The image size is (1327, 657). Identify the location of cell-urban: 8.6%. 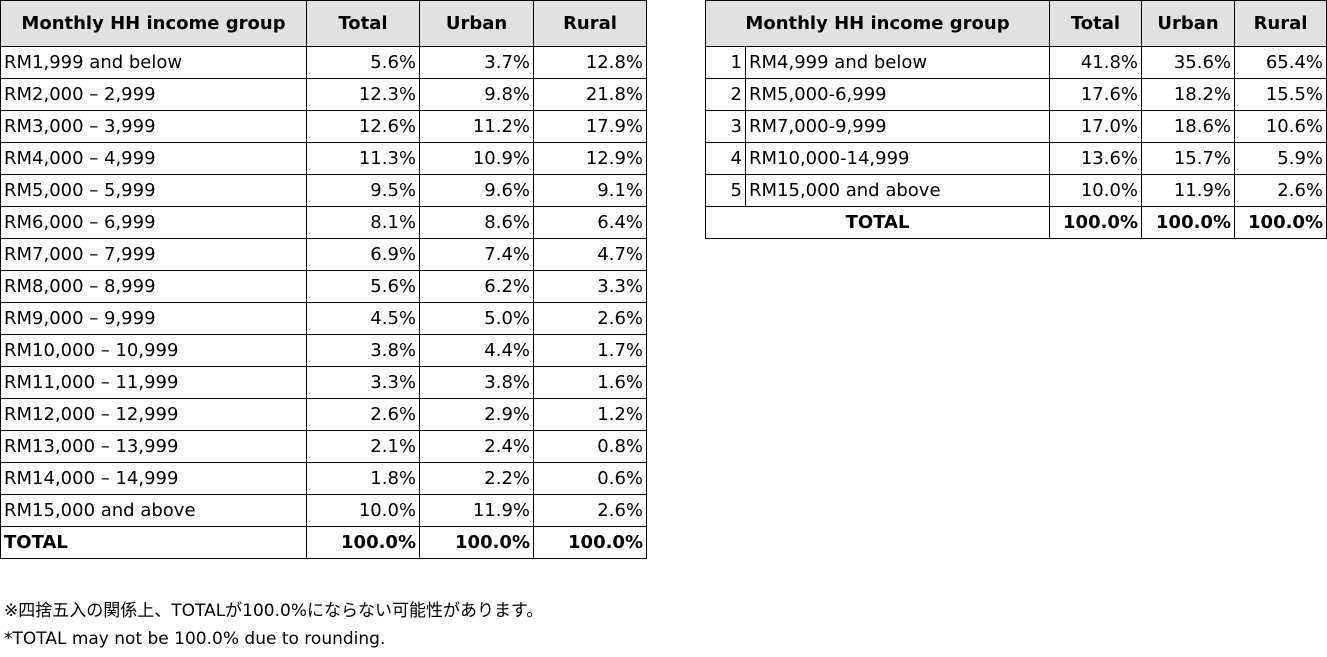
(476, 222).